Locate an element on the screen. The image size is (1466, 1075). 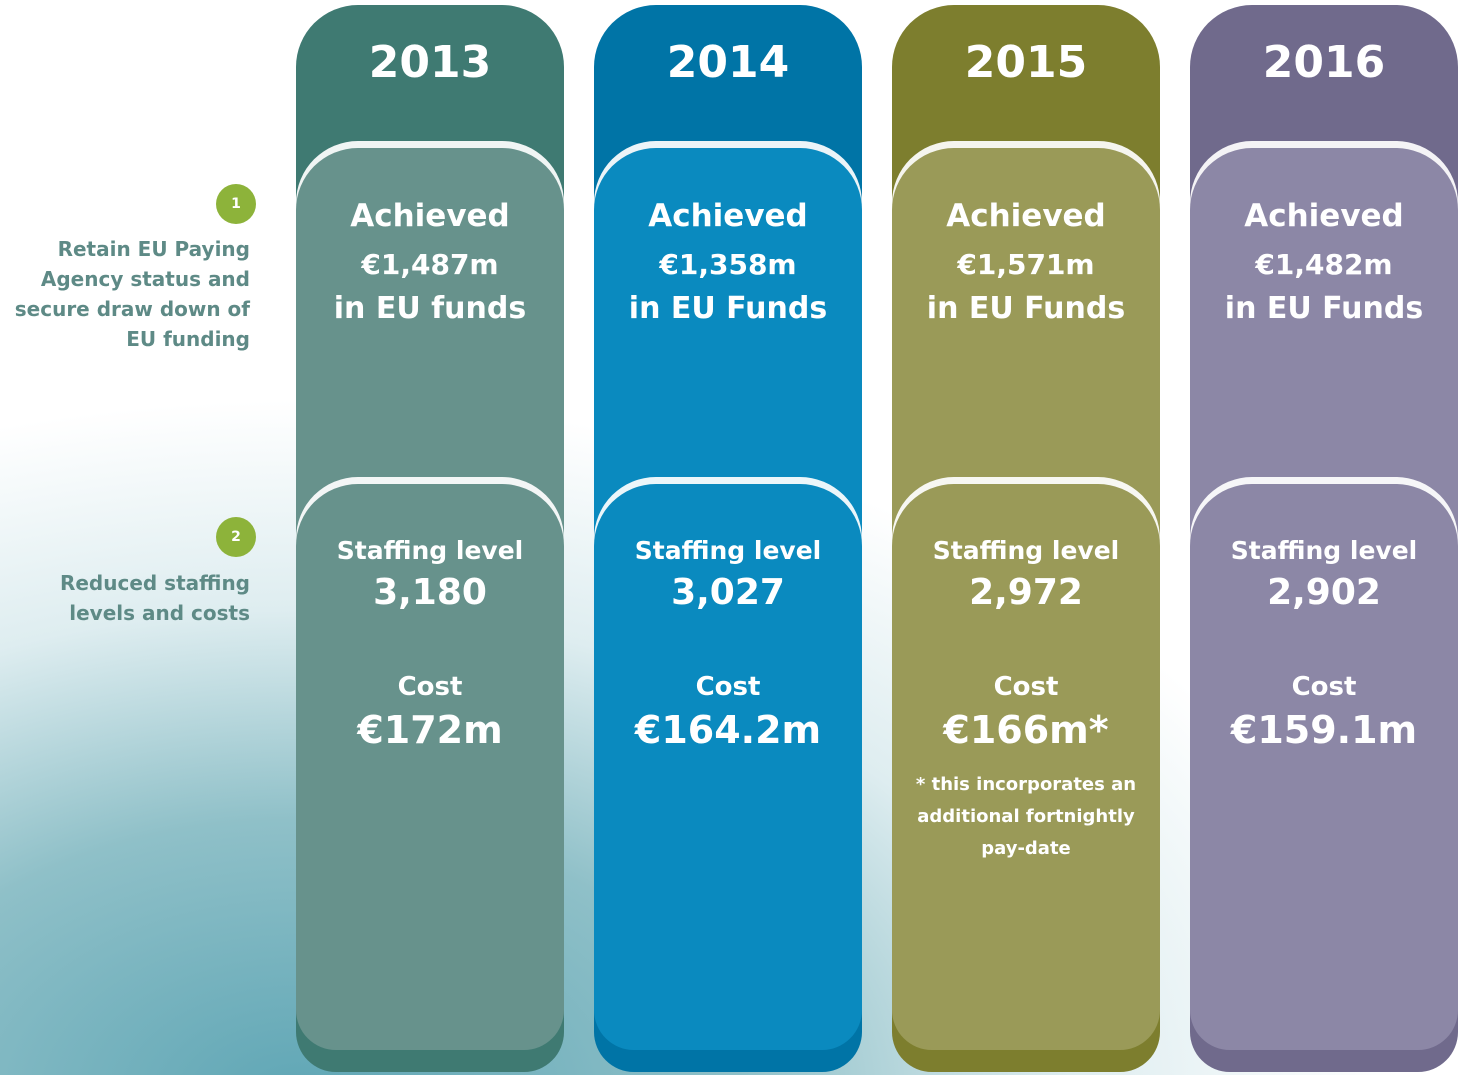
cost-value: €164.2m is located at coordinates (728, 730).